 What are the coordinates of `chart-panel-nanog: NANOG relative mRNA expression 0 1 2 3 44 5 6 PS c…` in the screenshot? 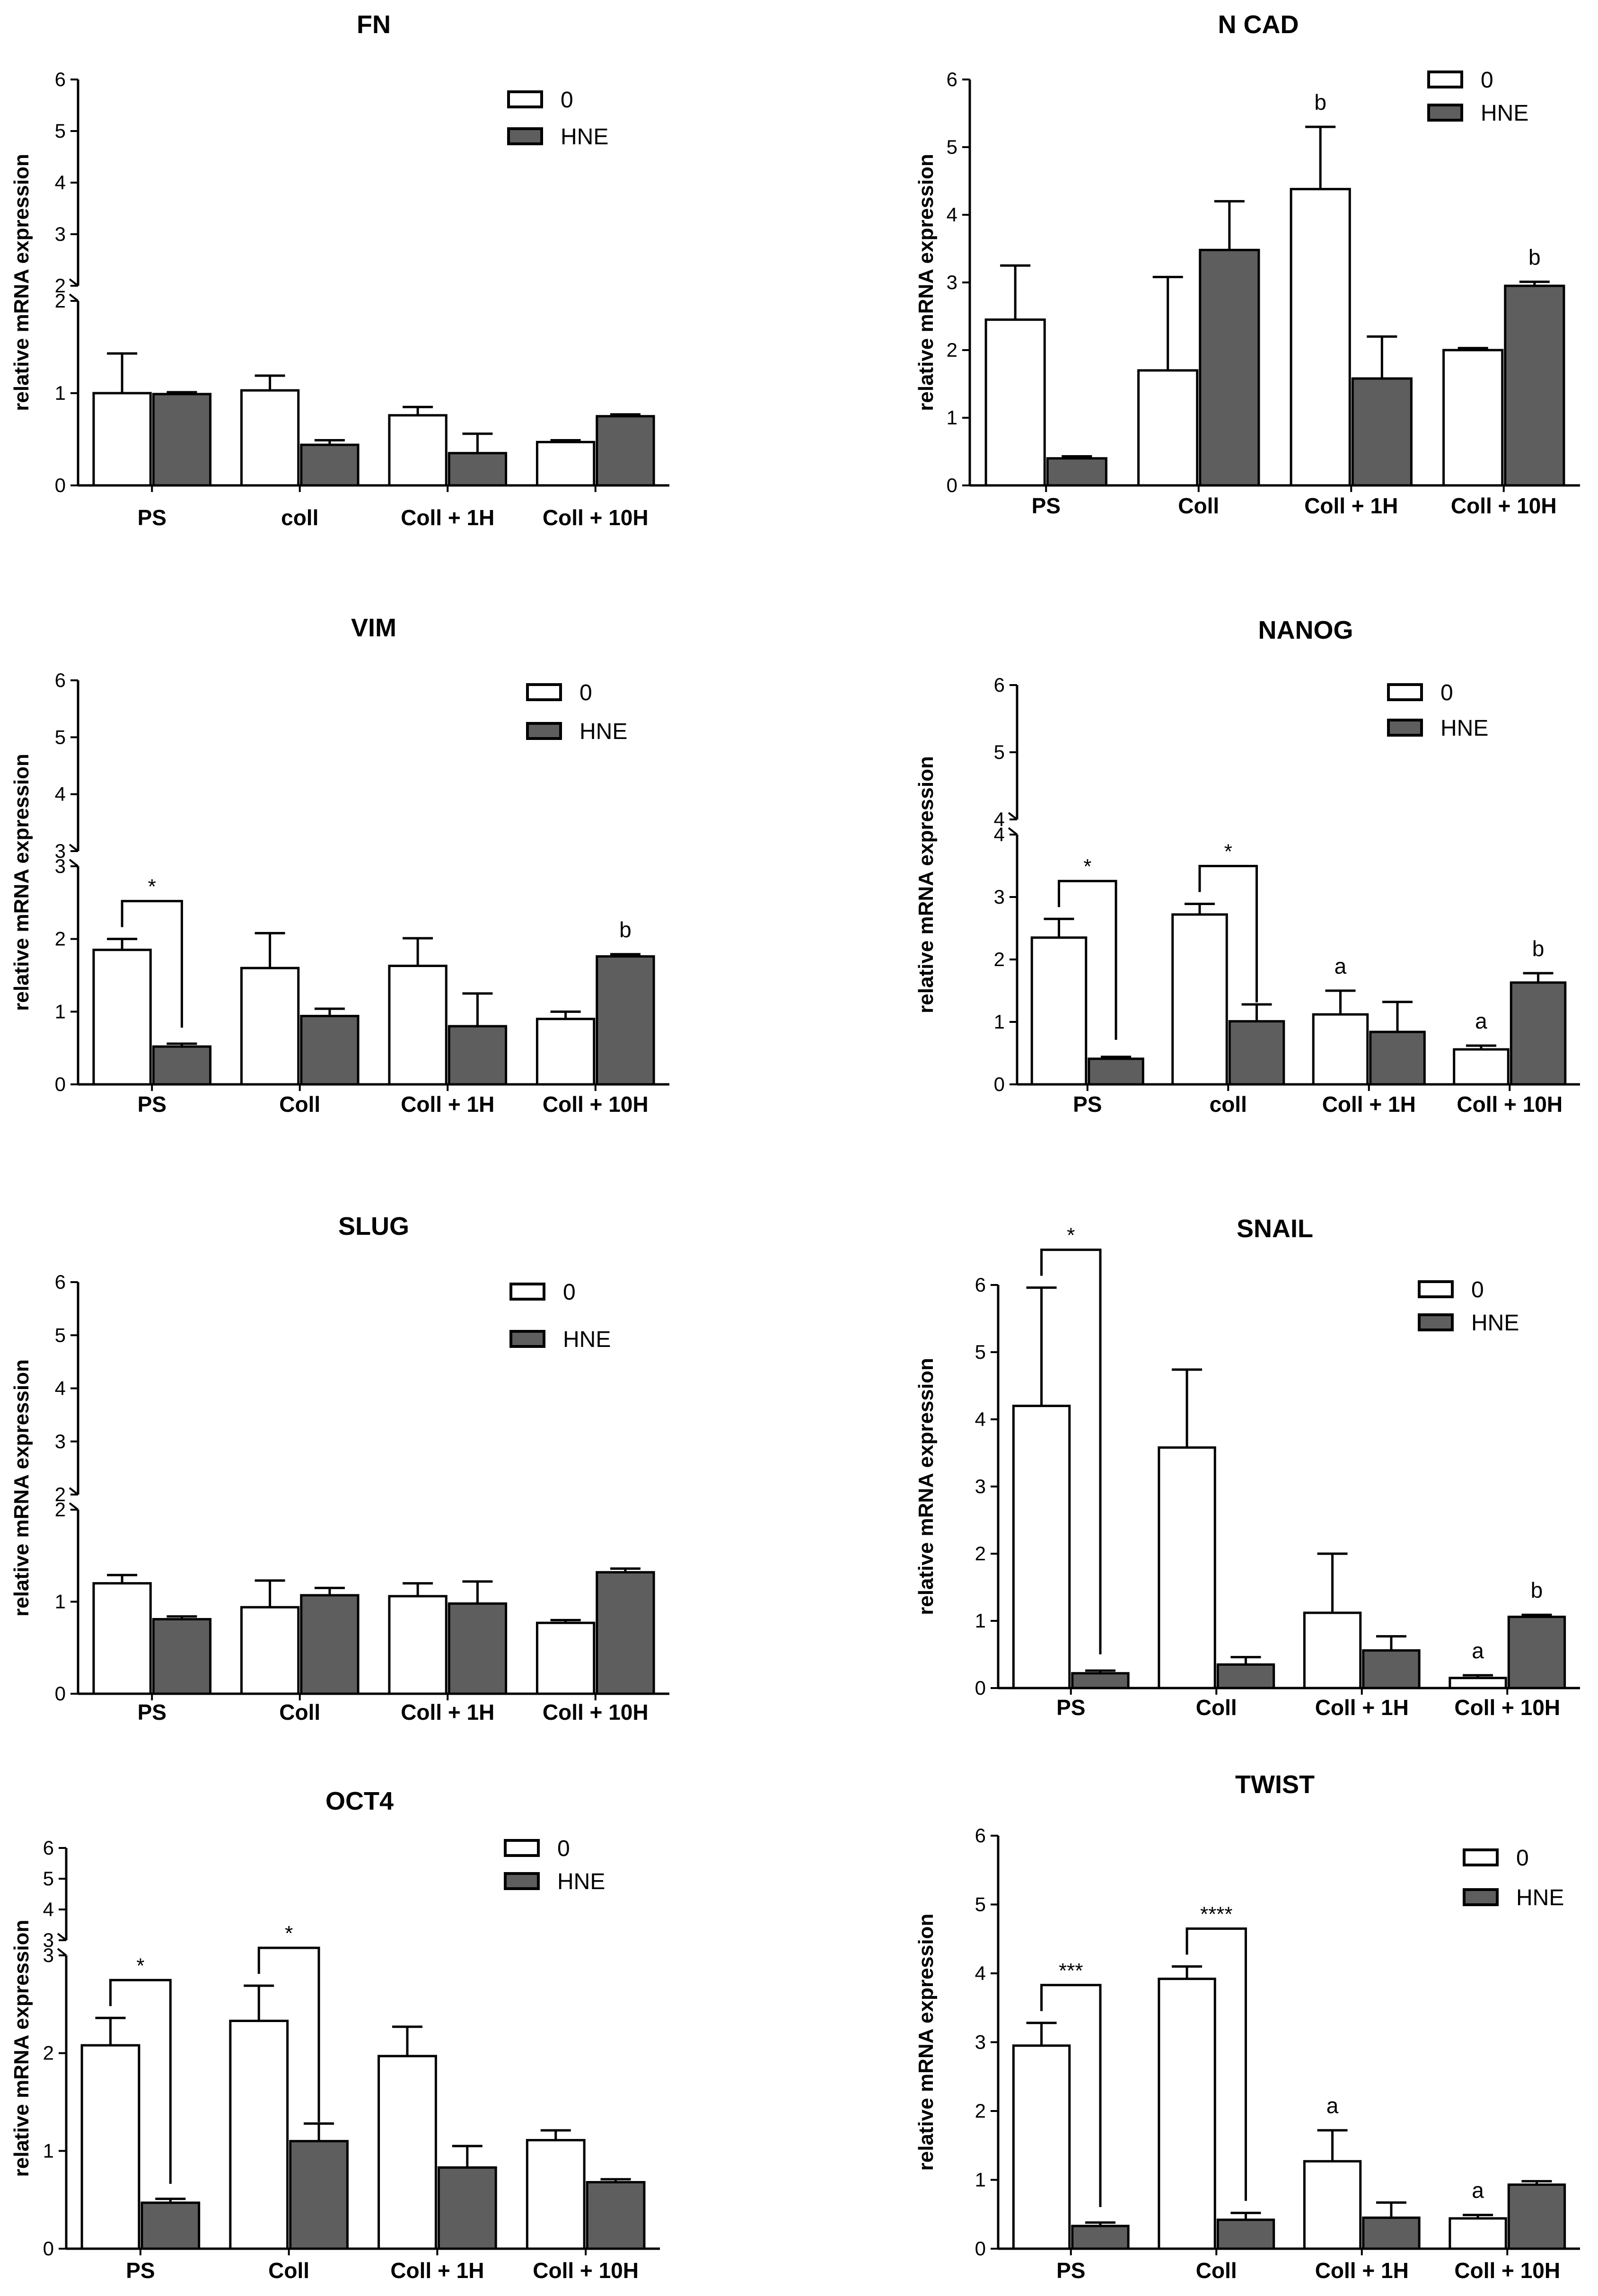 It's located at (1247, 867).